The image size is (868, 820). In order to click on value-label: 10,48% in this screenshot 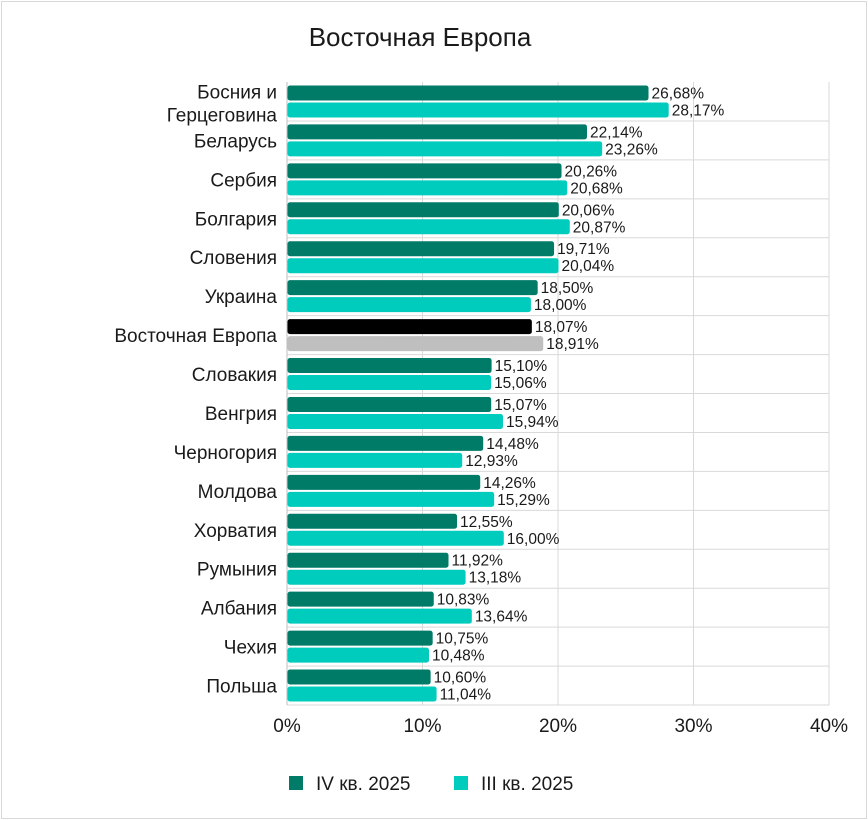, I will do `click(458, 656)`.